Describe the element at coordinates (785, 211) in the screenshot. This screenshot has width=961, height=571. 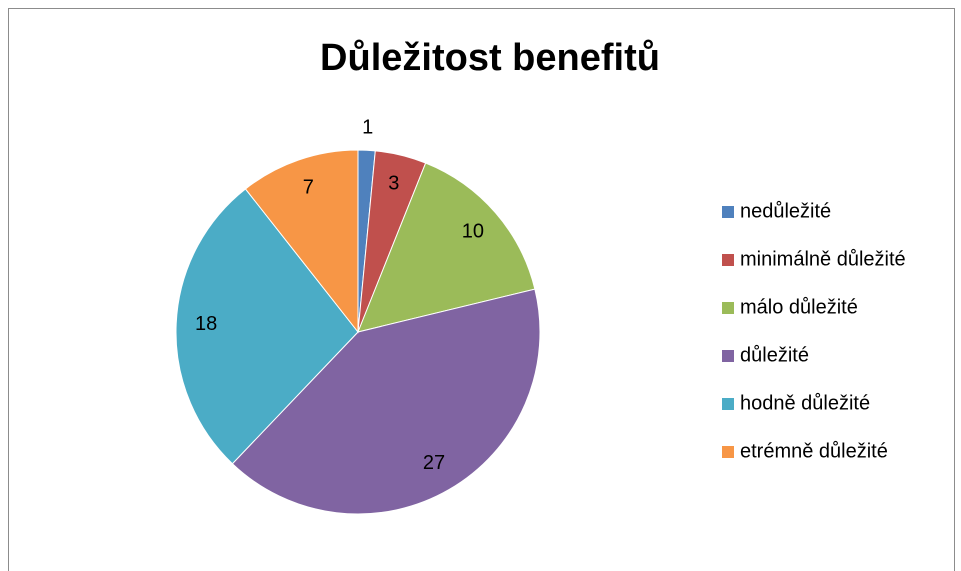
I see `legend-label: nedůležité` at that location.